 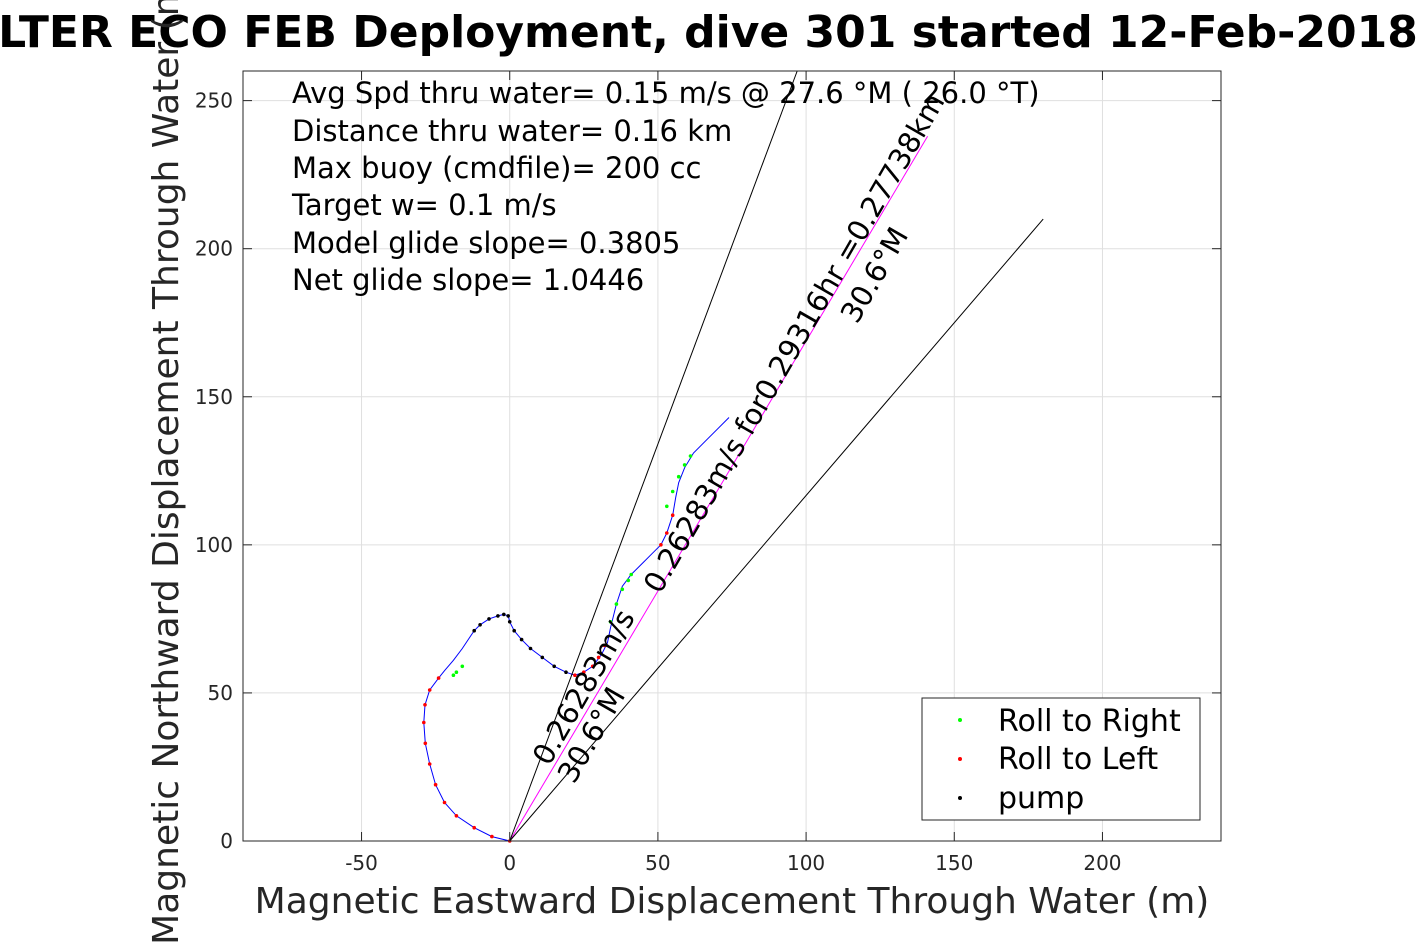 I want to click on annotation-model-glide-slope: Model glide slope= 0.3805, so click(x=486, y=243).